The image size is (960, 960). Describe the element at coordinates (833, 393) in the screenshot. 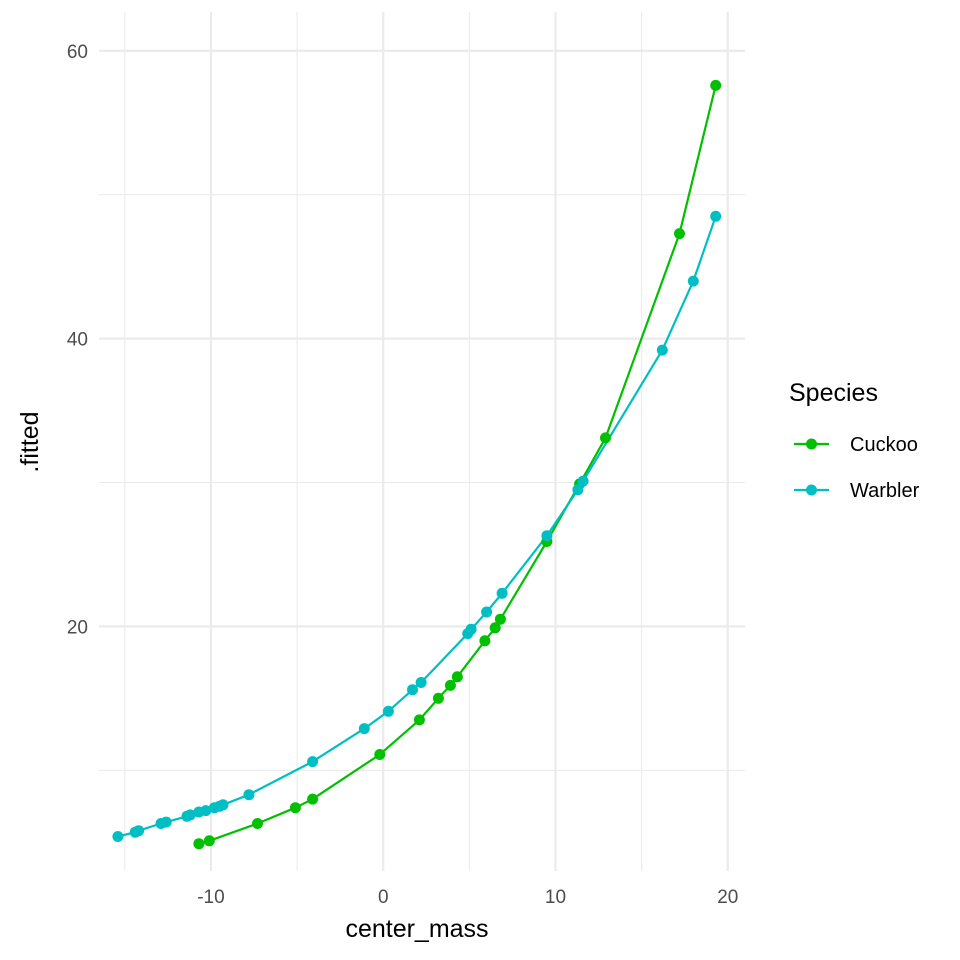

I see `legend-title: Species` at that location.